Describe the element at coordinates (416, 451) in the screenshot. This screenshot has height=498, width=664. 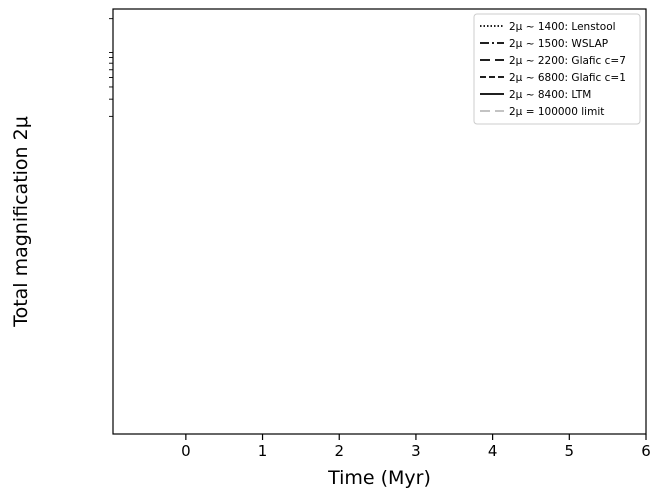
I see `x-tick-label-3: 3` at that location.